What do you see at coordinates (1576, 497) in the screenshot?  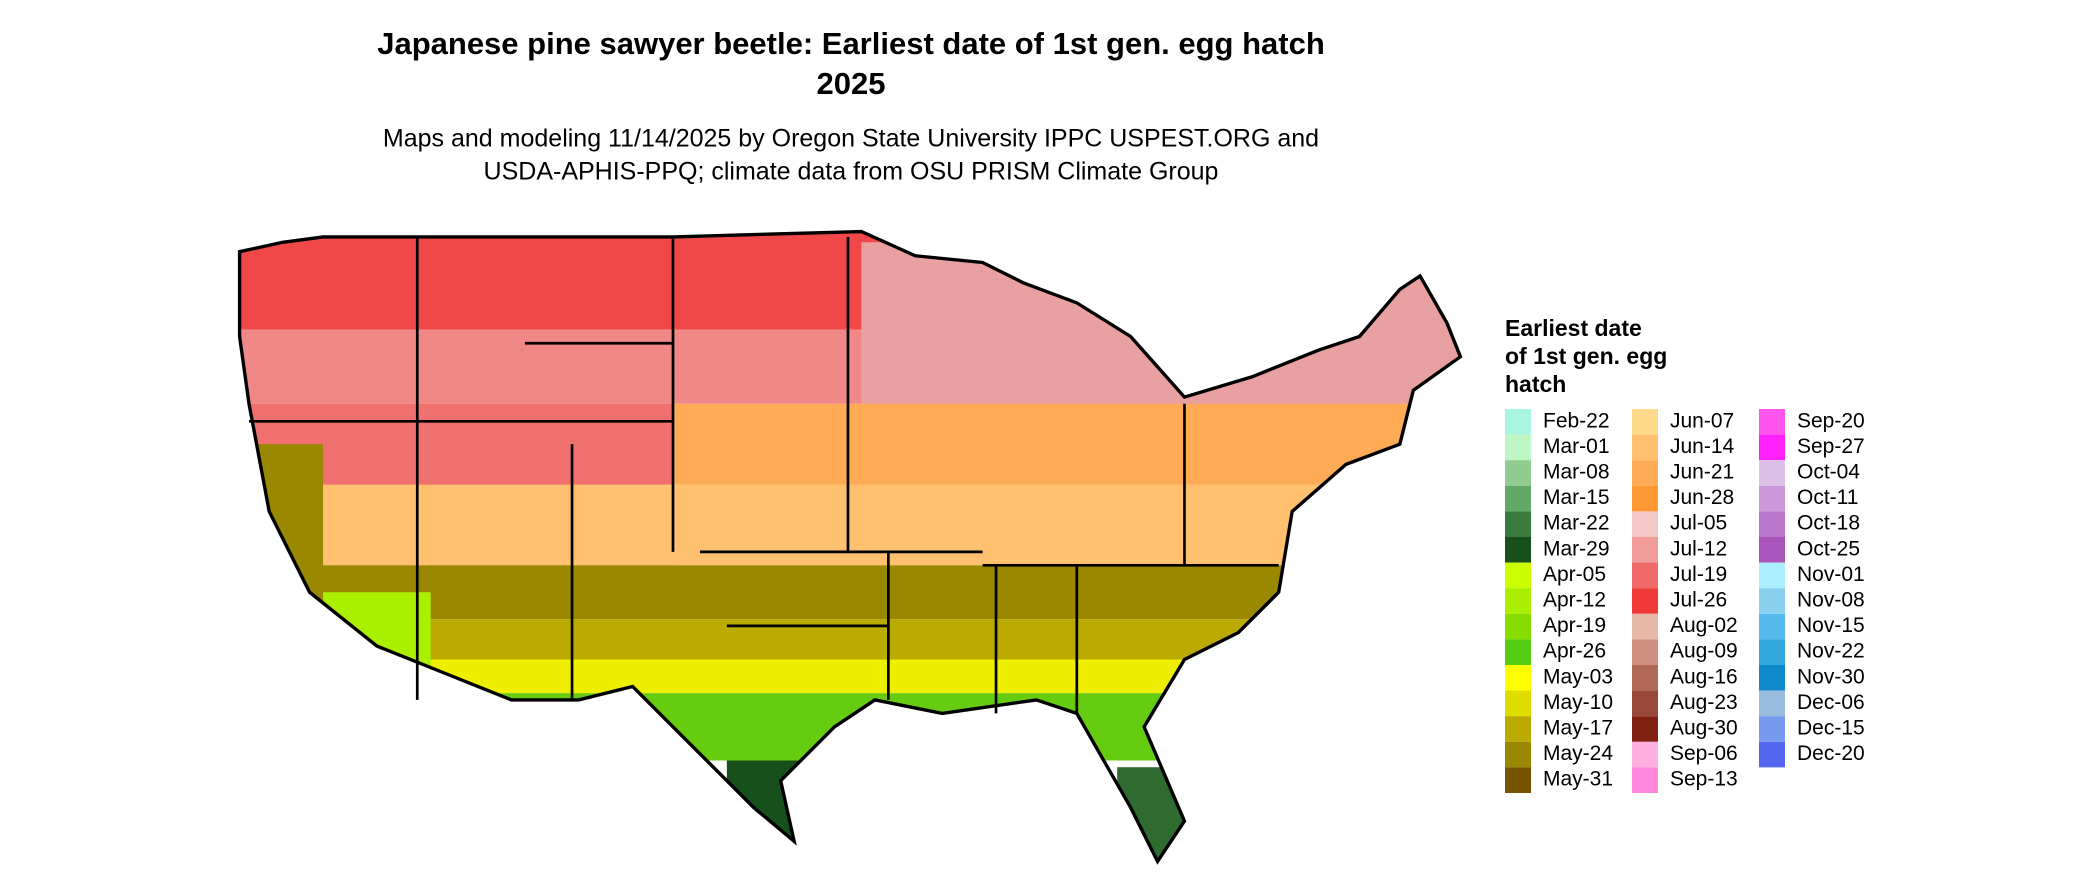 I see `legend-label: Mar-15` at bounding box center [1576, 497].